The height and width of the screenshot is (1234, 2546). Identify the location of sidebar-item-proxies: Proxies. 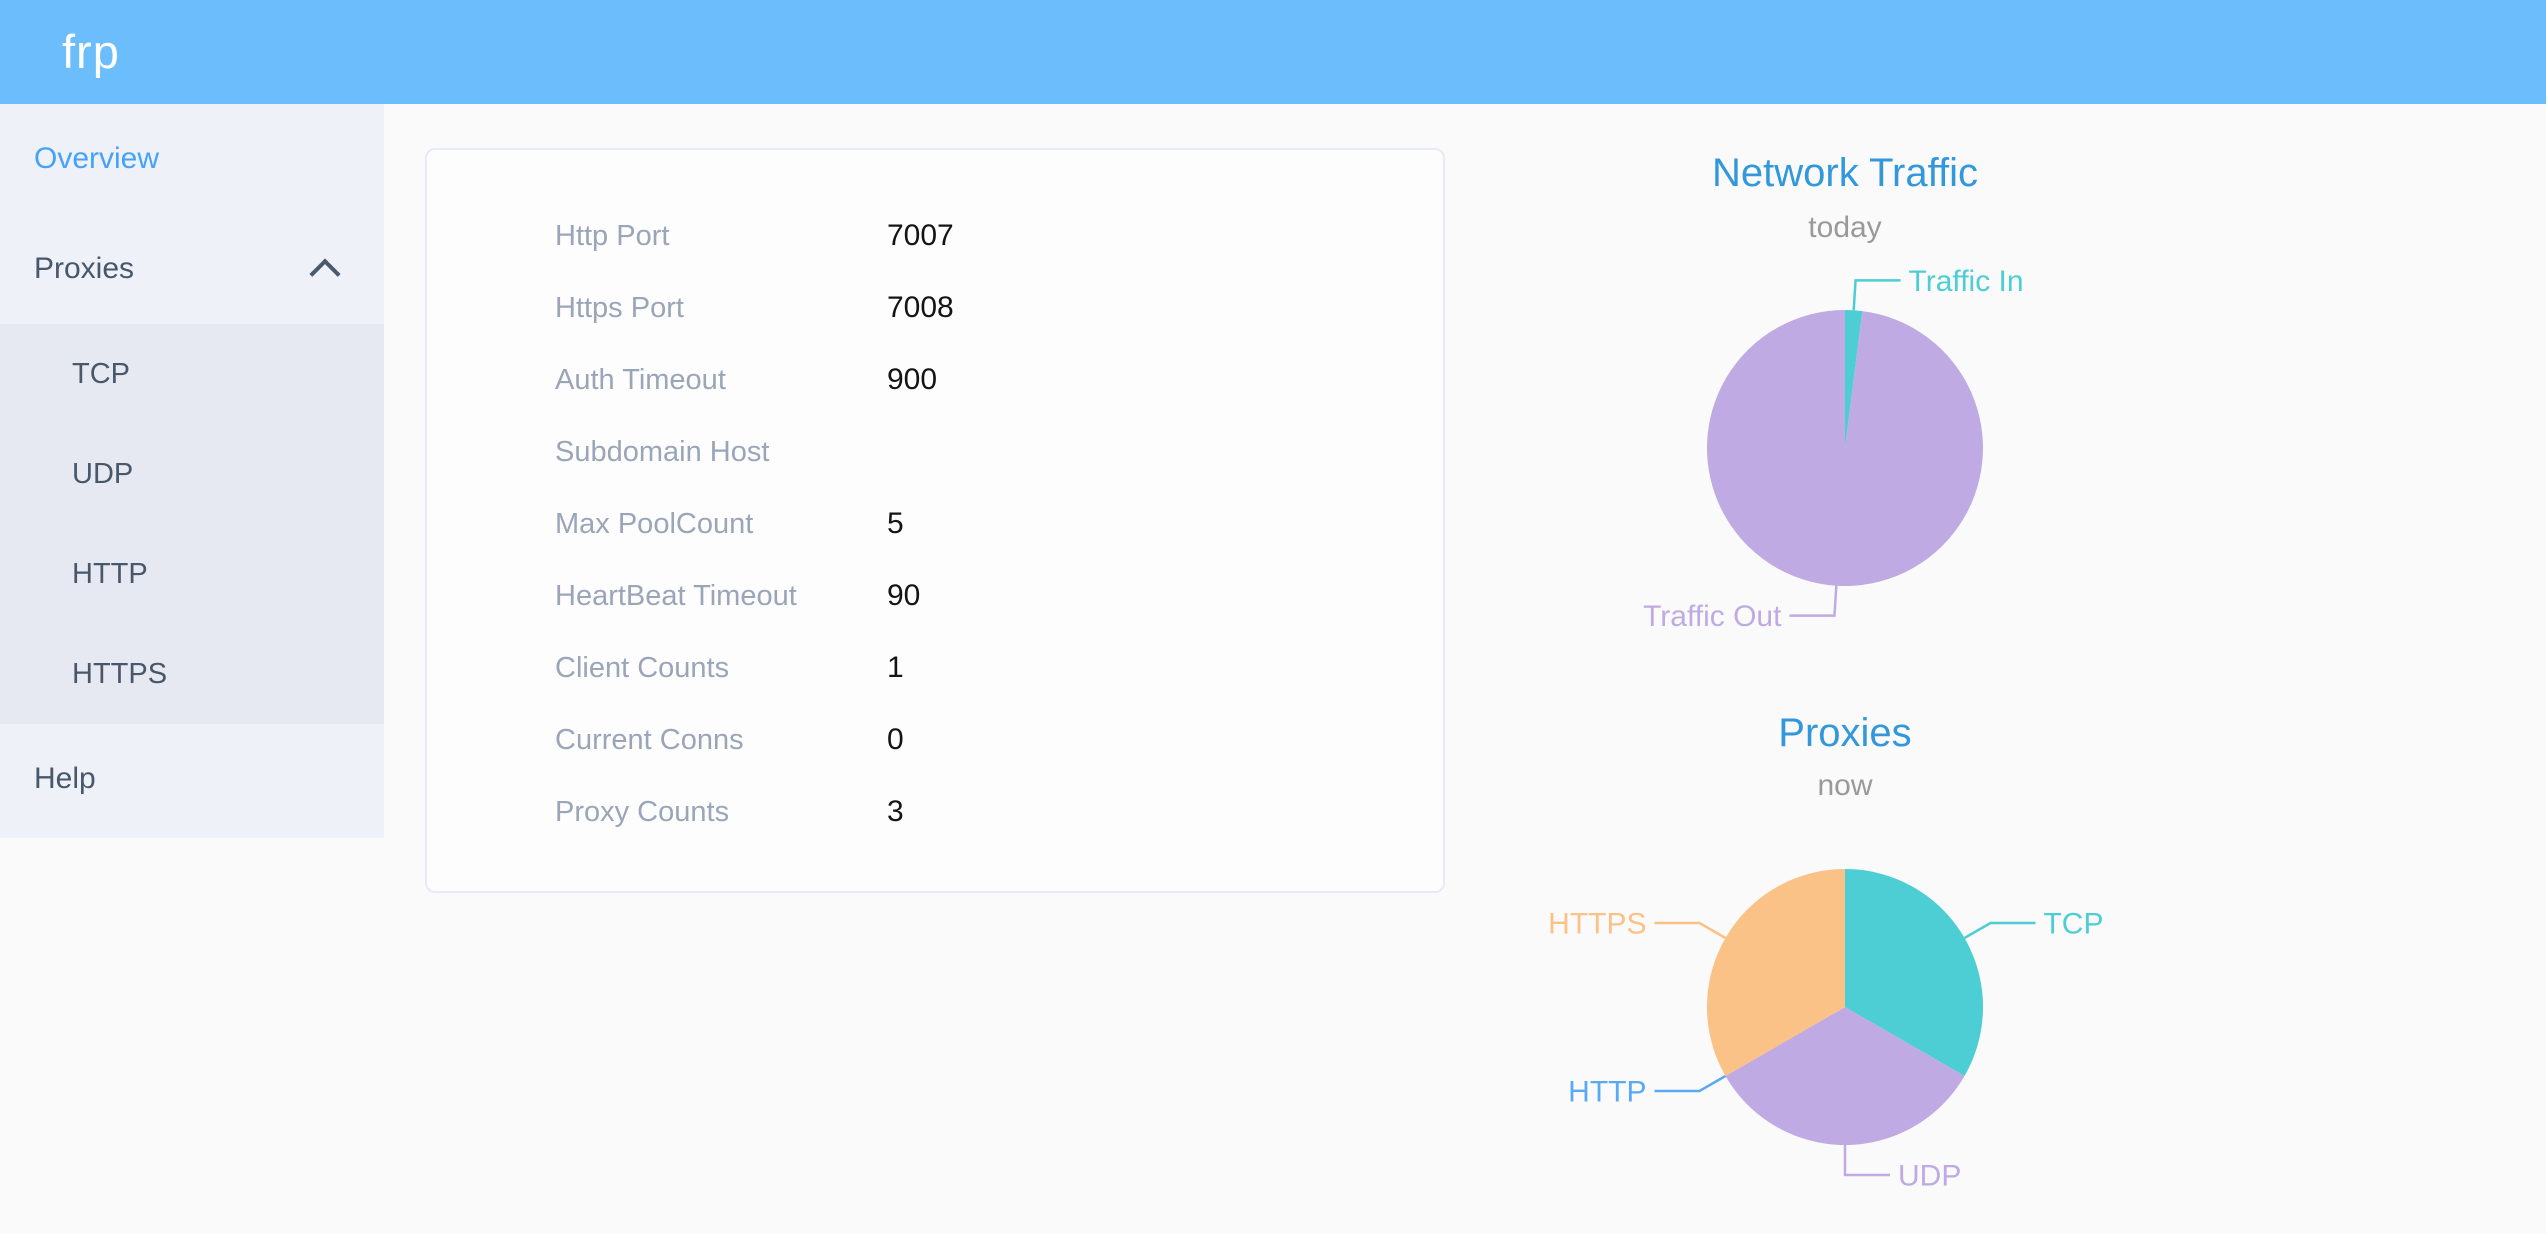
(192, 269).